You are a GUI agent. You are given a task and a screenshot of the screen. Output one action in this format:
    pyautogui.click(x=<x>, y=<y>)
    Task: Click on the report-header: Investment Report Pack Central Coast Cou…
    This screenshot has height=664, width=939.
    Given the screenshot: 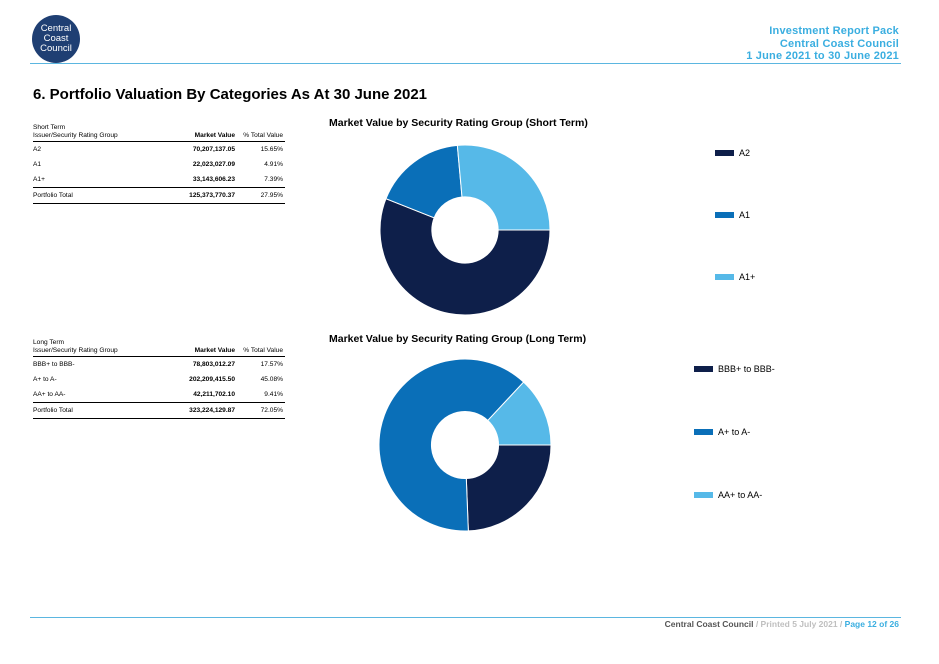 What is the action you would take?
    pyautogui.click(x=822, y=44)
    